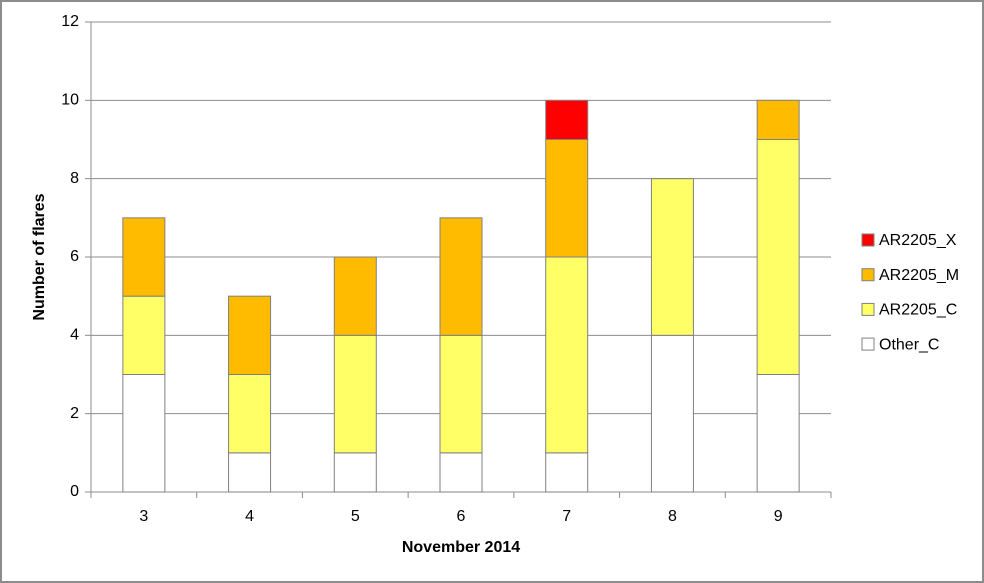  Describe the element at coordinates (355, 516) in the screenshot. I see `x-tick-label: 5` at that location.